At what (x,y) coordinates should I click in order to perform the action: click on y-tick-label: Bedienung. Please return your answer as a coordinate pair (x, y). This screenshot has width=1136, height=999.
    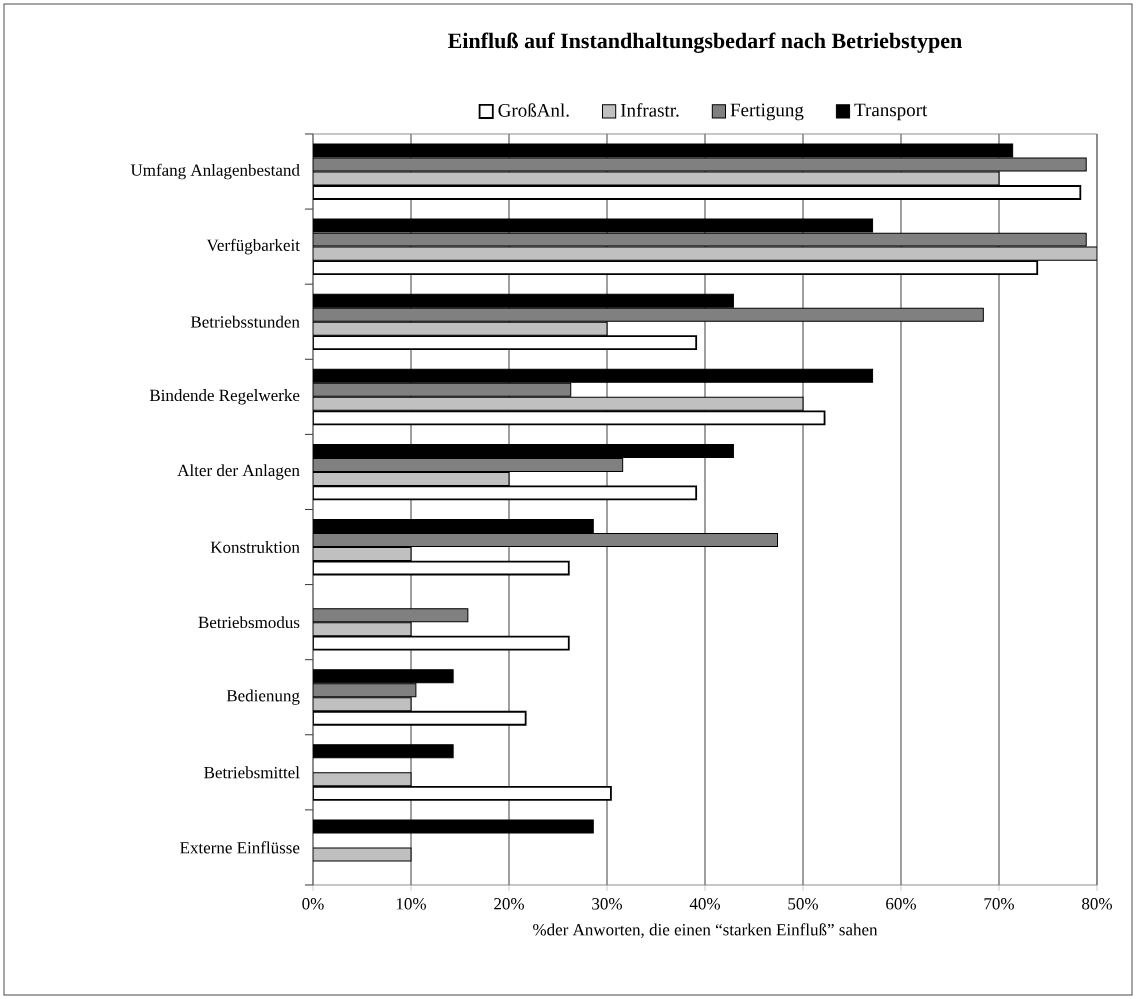
    Looking at the image, I should click on (263, 697).